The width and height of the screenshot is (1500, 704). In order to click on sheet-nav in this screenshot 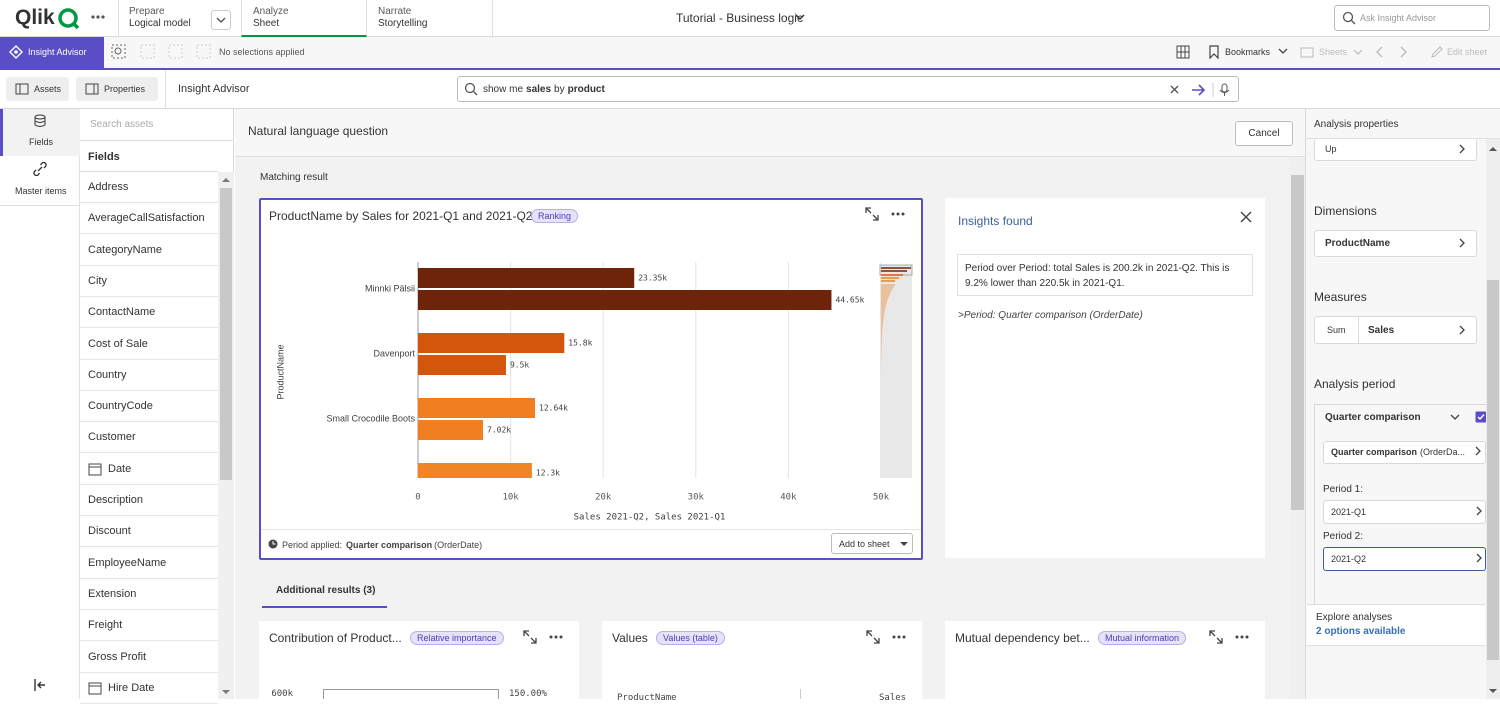, I will do `click(1382, 52)`.